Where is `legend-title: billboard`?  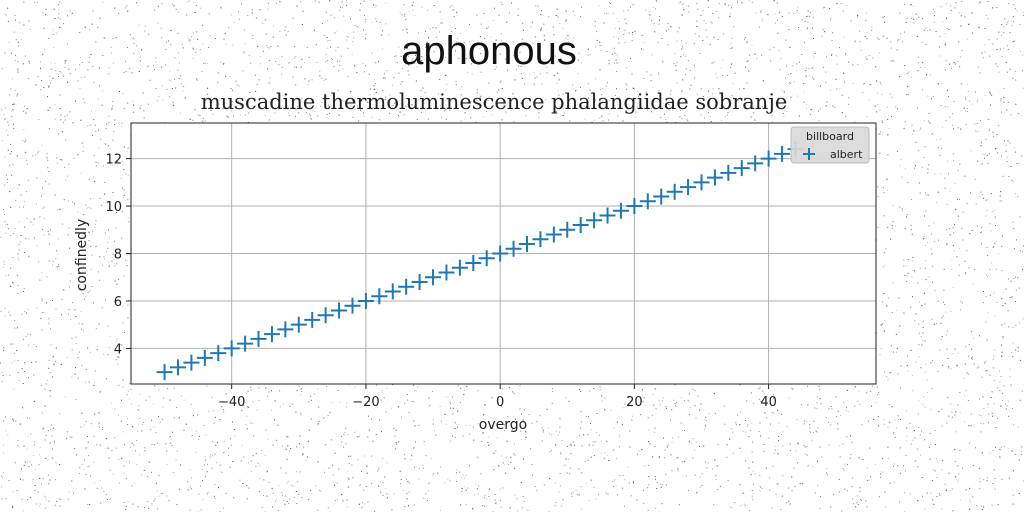
legend-title: billboard is located at coordinates (830, 136).